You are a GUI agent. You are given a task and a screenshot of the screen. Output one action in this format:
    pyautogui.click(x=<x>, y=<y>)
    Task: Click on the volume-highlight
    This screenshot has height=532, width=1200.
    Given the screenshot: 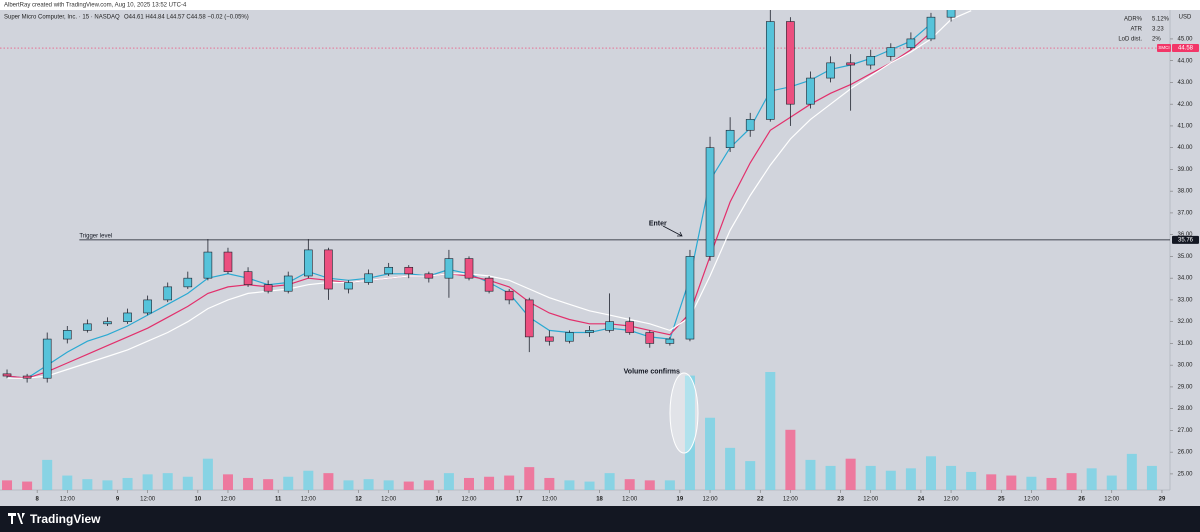 What is the action you would take?
    pyautogui.click(x=684, y=413)
    